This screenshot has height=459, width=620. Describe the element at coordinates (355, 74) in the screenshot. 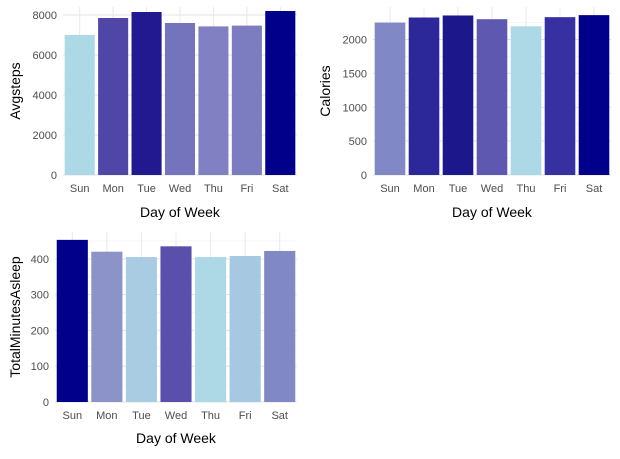

I see `y-tick-label: 1500` at that location.